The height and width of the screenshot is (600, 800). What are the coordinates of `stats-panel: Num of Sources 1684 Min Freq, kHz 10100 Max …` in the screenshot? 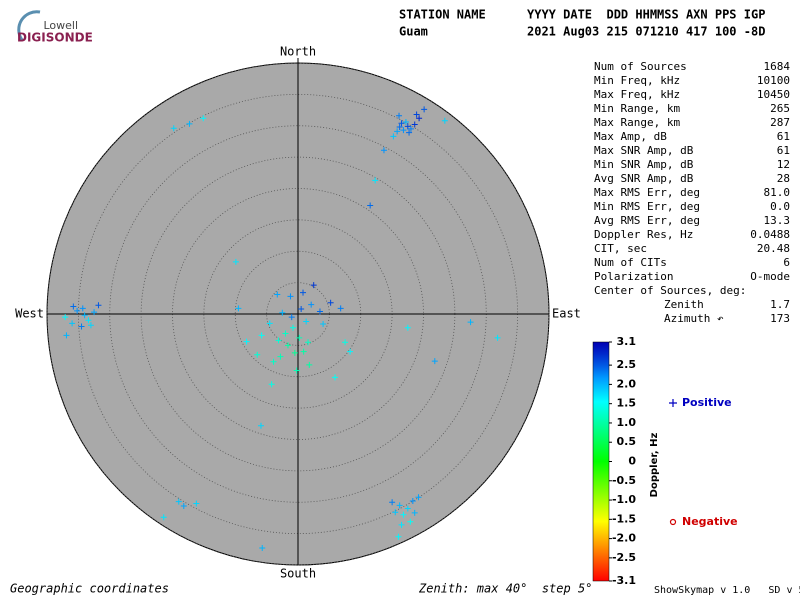 It's located at (692, 192).